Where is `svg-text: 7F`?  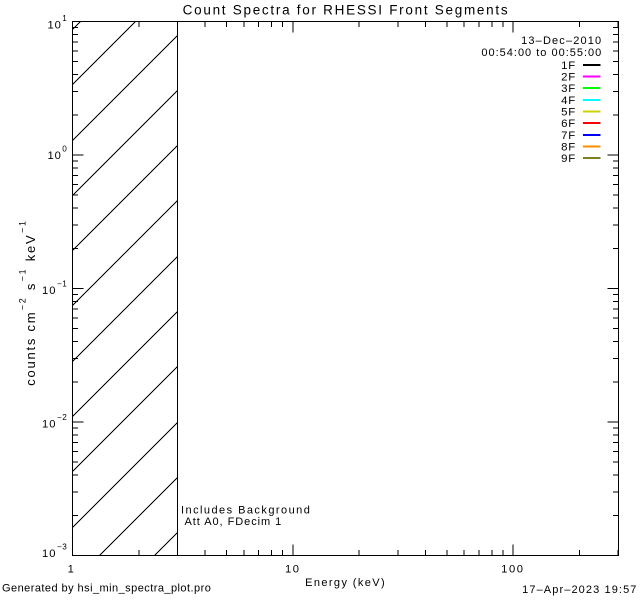
svg-text: 7F is located at coordinates (568, 136).